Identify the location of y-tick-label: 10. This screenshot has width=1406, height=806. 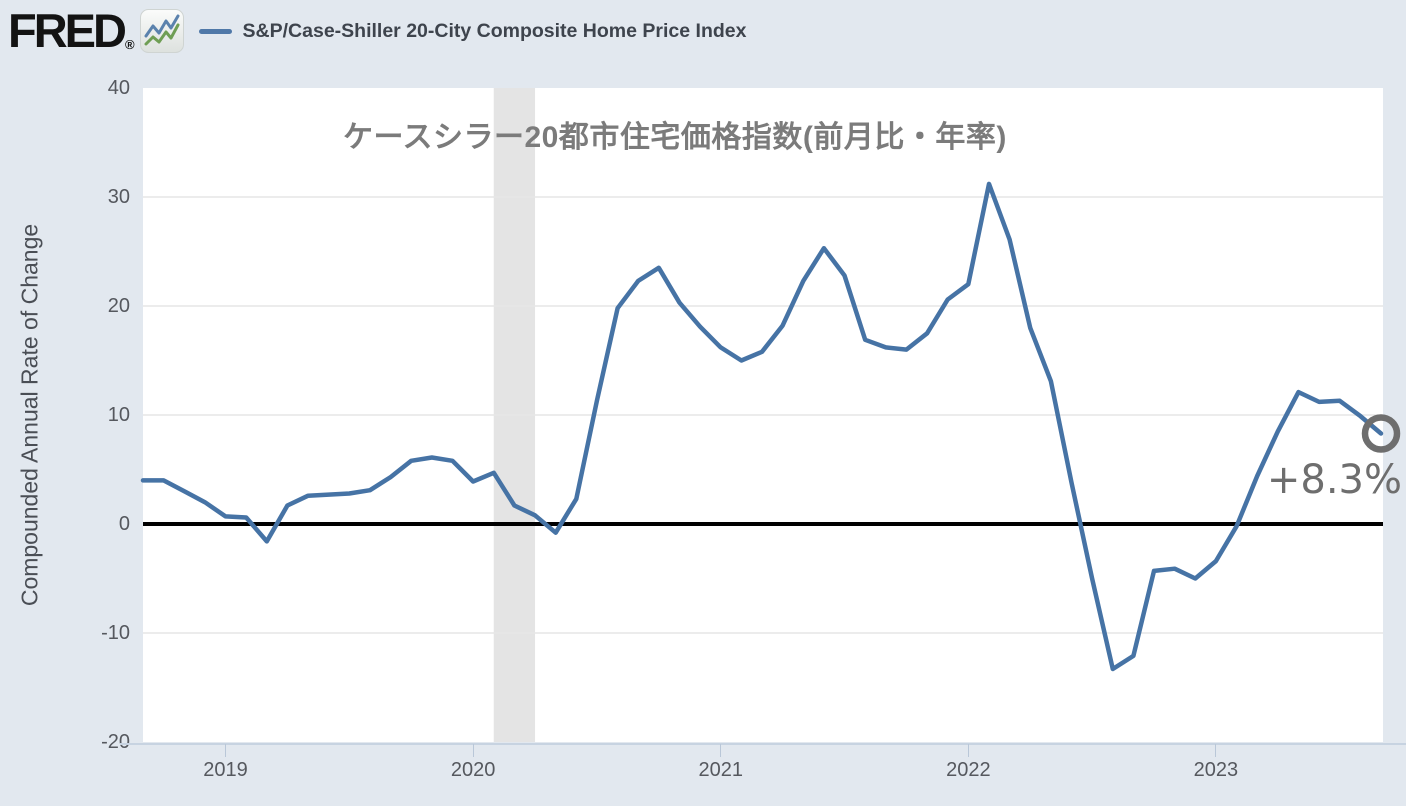
(118, 415).